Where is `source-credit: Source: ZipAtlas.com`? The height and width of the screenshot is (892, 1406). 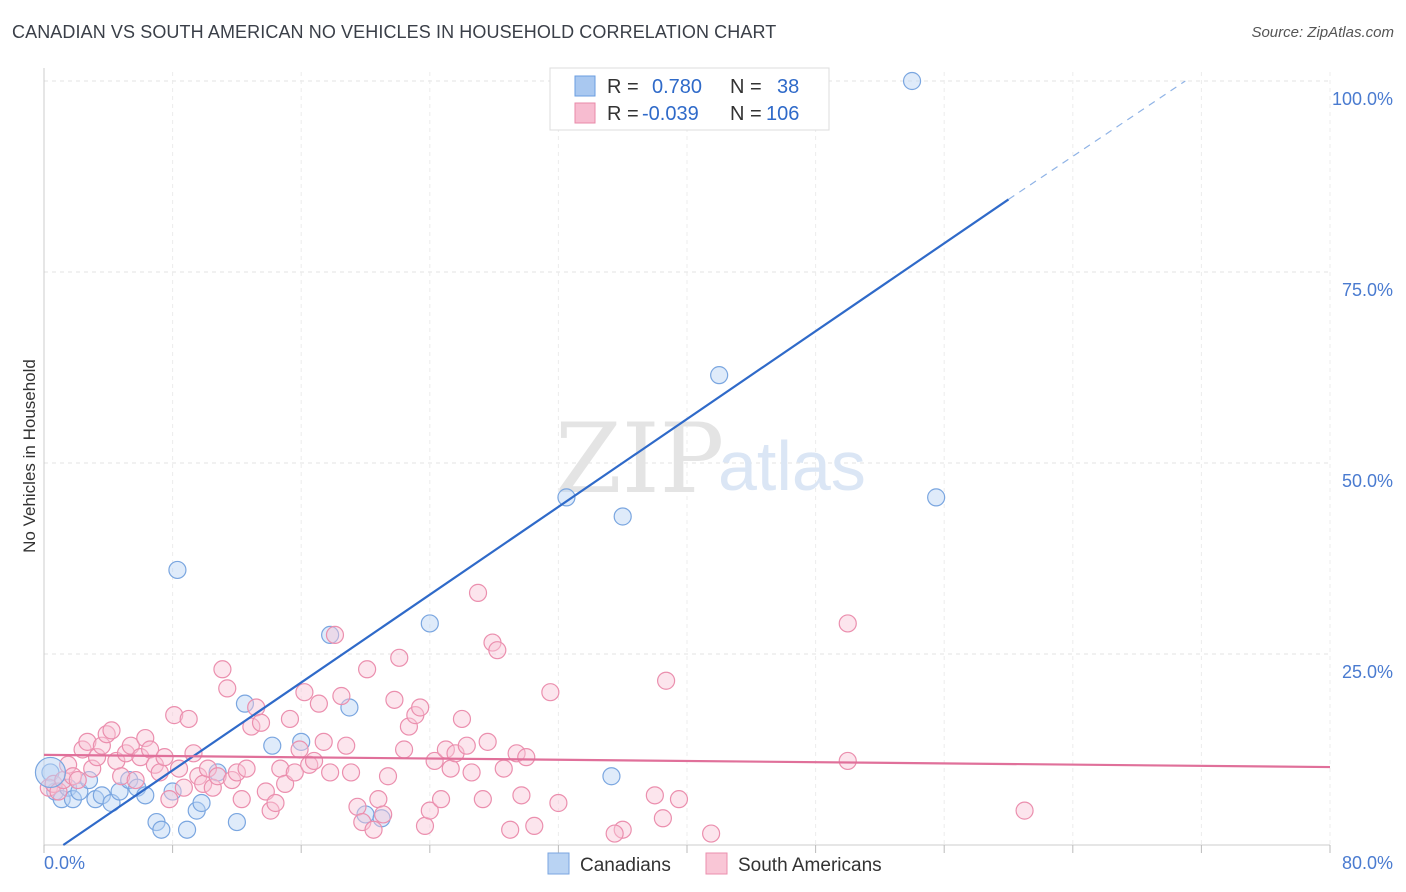 source-credit: Source: ZipAtlas.com is located at coordinates (1322, 32).